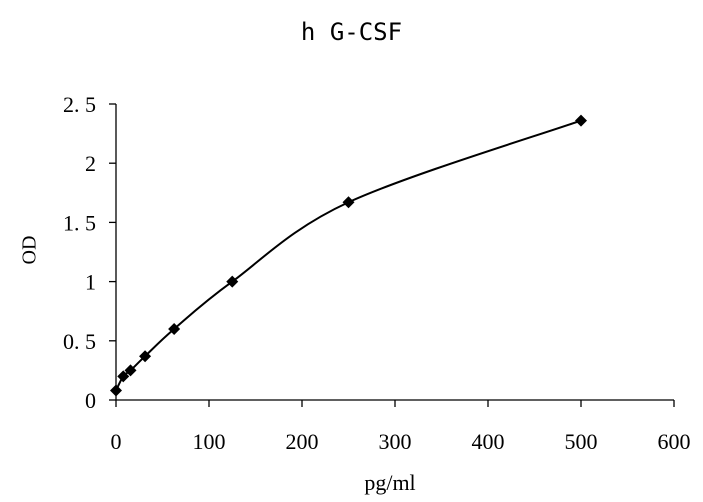 Image resolution: width=703 pixels, height=502 pixels. Describe the element at coordinates (581, 441) in the screenshot. I see `x-tick-label: 500` at that location.